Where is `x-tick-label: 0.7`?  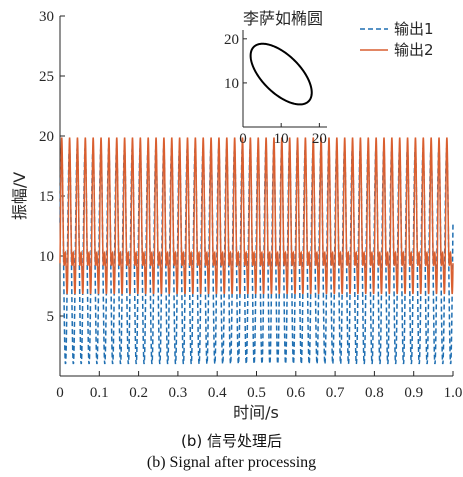
x-tick-label: 0.7 is located at coordinates (335, 393).